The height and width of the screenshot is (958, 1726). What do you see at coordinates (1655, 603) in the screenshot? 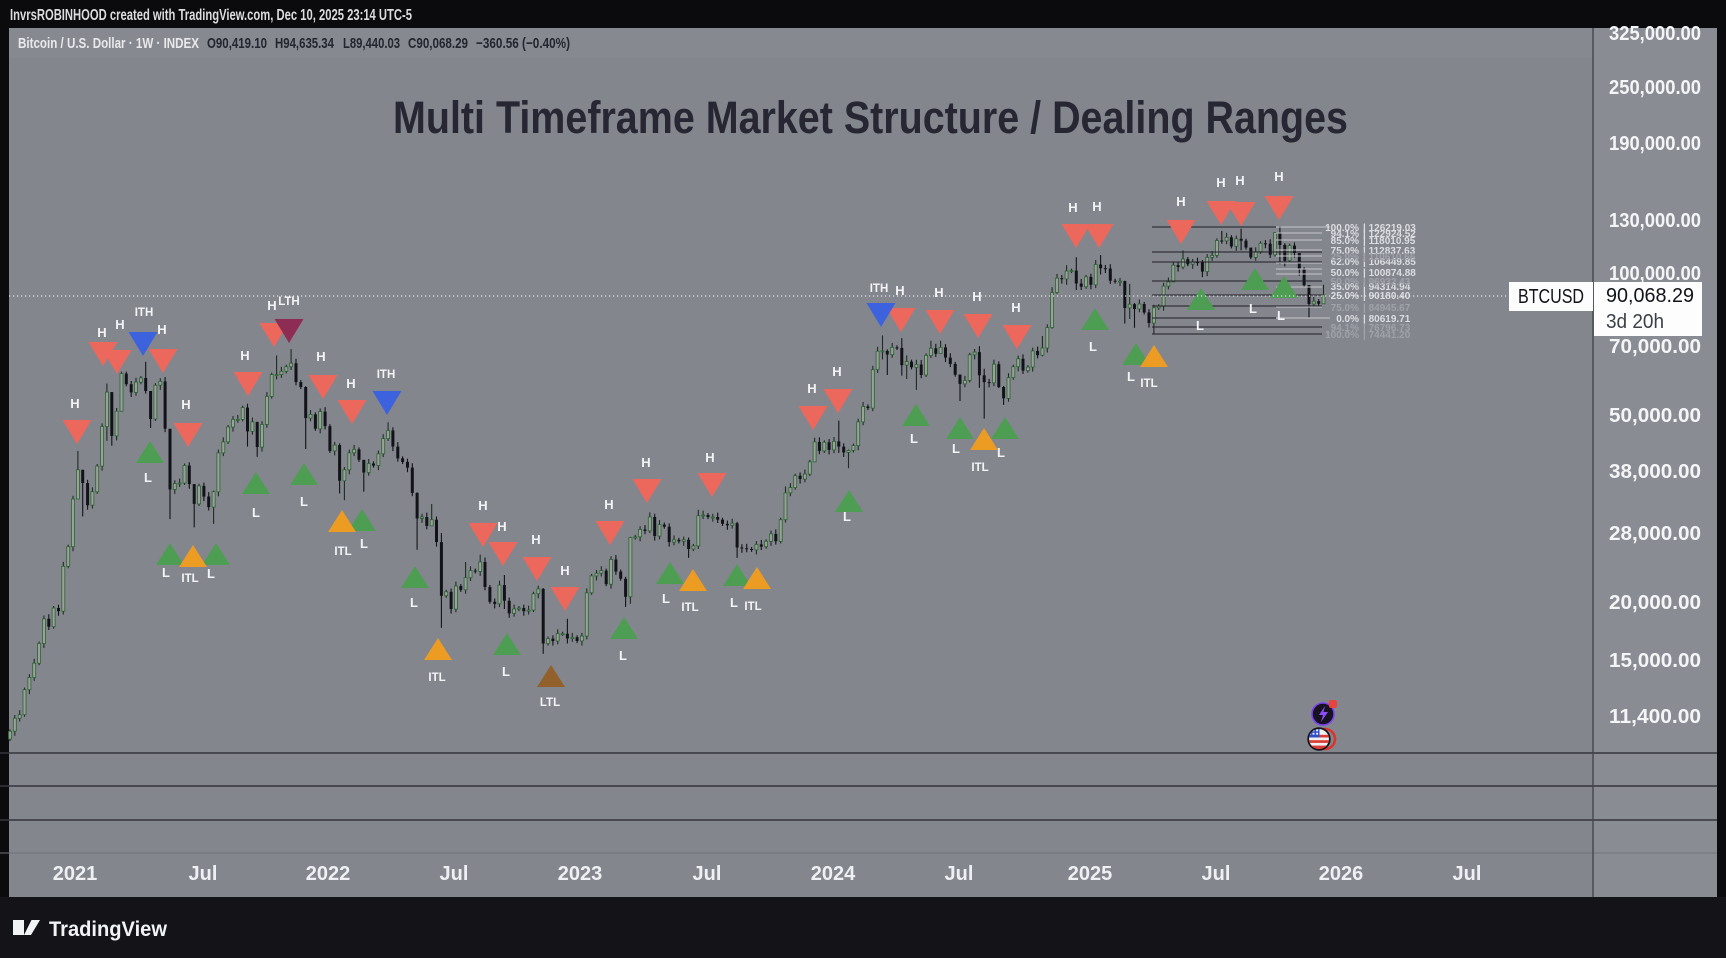
I see `svg-text: 20,000.00` at bounding box center [1655, 603].